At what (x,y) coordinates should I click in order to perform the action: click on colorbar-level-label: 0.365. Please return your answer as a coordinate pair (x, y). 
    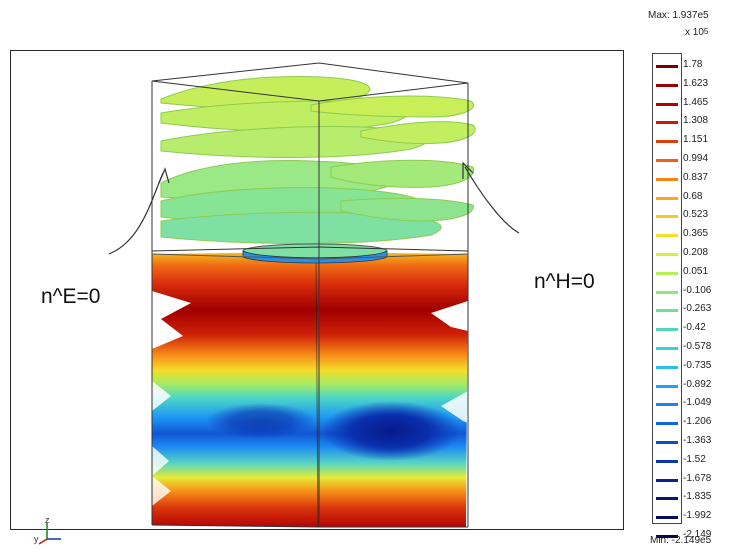
    Looking at the image, I should click on (696, 234).